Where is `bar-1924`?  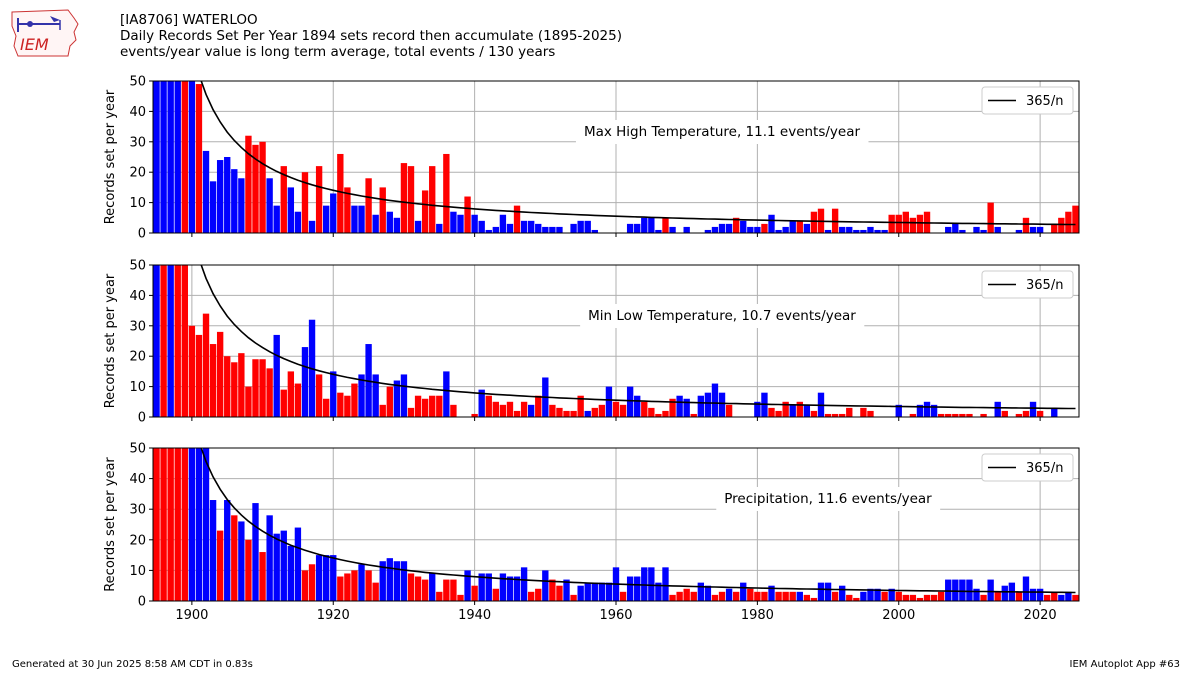 bar-1924 is located at coordinates (361, 395).